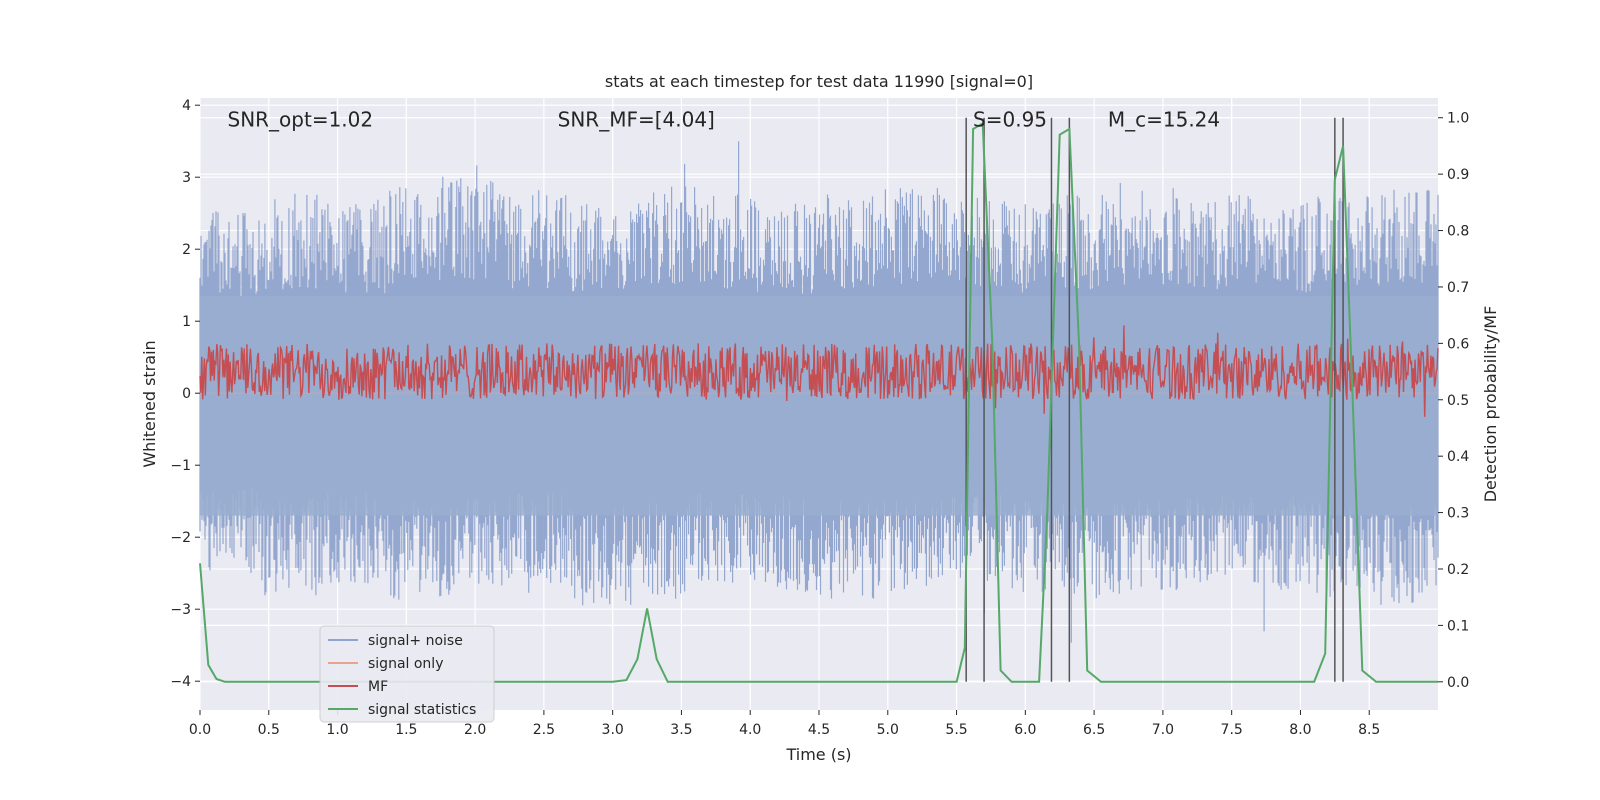  Describe the element at coordinates (888, 730) in the screenshot. I see `x-tick-label-10: 5.0` at that location.